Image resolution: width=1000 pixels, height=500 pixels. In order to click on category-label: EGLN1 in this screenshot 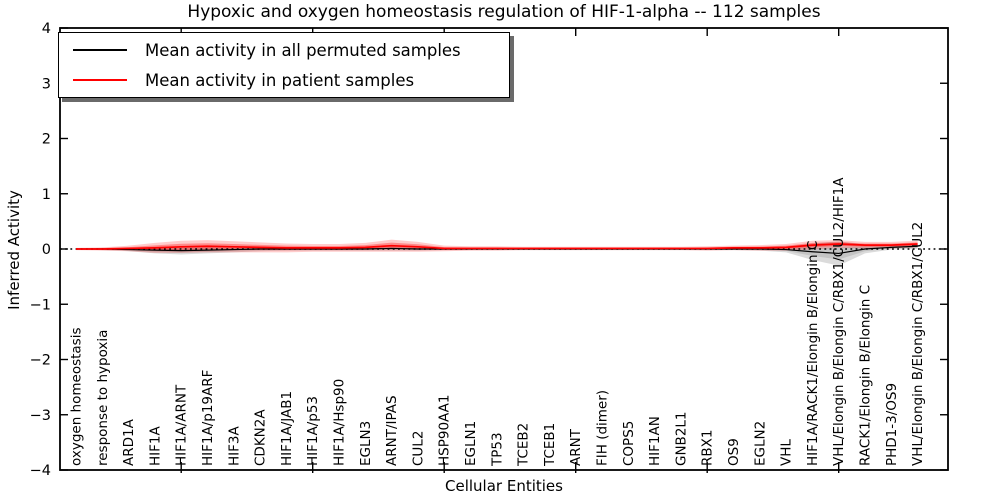, I will do `click(471, 443)`.